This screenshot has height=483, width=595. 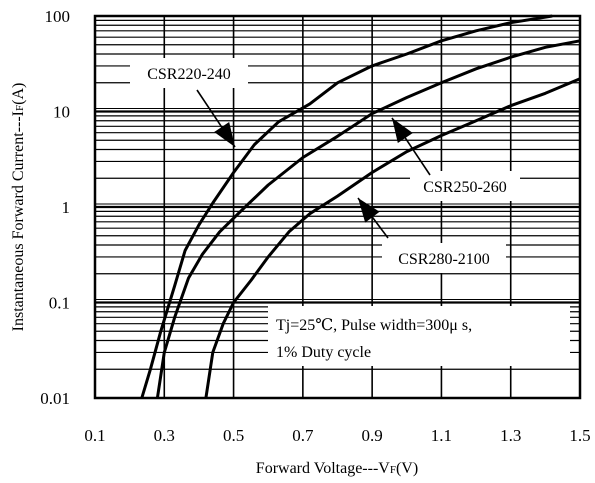 What do you see at coordinates (303, 435) in the screenshot?
I see `x-tick-label: 0.7` at bounding box center [303, 435].